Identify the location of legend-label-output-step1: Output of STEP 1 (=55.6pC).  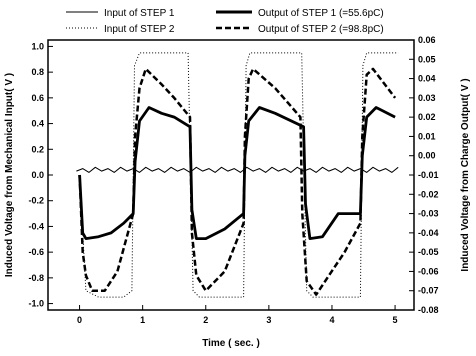
(321, 13).